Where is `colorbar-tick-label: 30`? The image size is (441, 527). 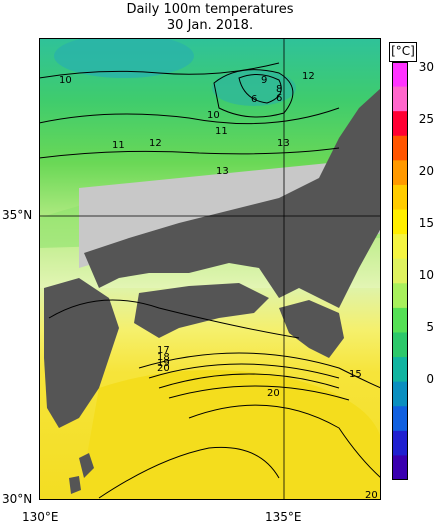
colorbar-tick-label: 30 is located at coordinates (426, 67).